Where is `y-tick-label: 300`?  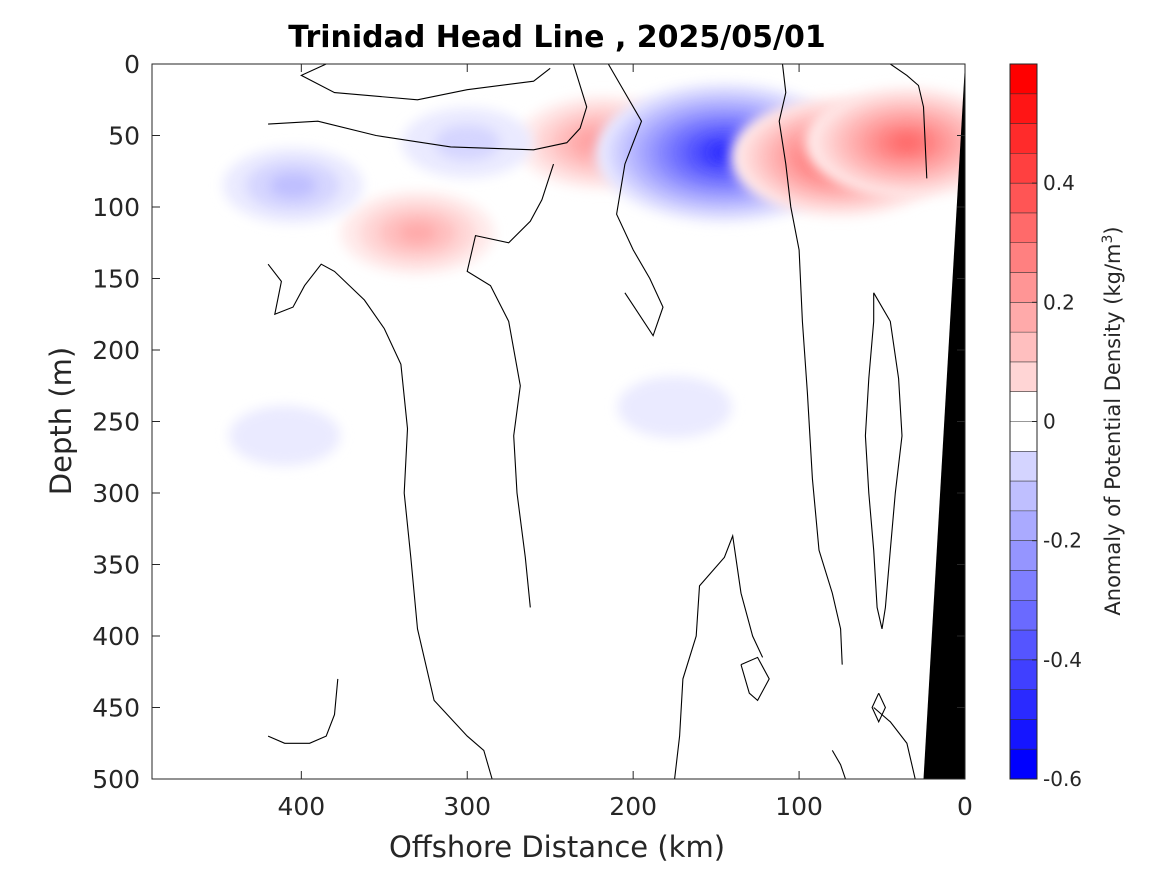 y-tick-label: 300 is located at coordinates (116, 493).